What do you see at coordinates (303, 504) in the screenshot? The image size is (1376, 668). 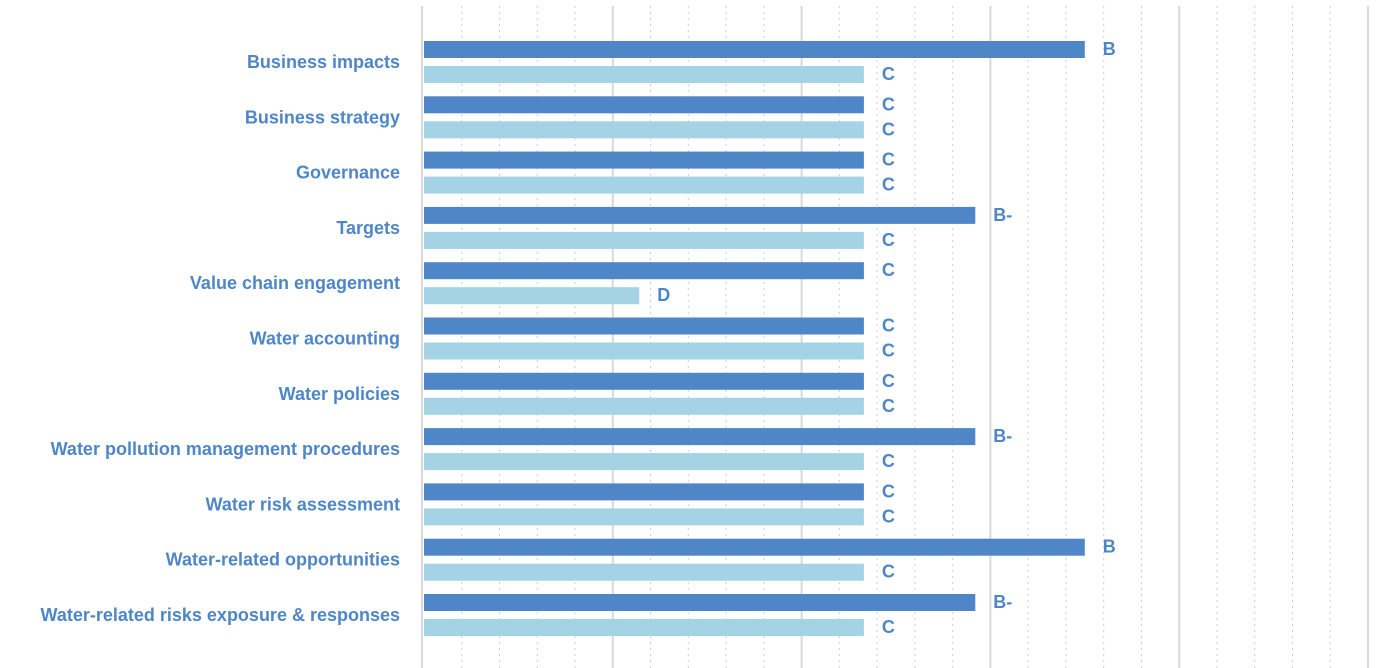 I see `category-label: Water risk assessment` at bounding box center [303, 504].